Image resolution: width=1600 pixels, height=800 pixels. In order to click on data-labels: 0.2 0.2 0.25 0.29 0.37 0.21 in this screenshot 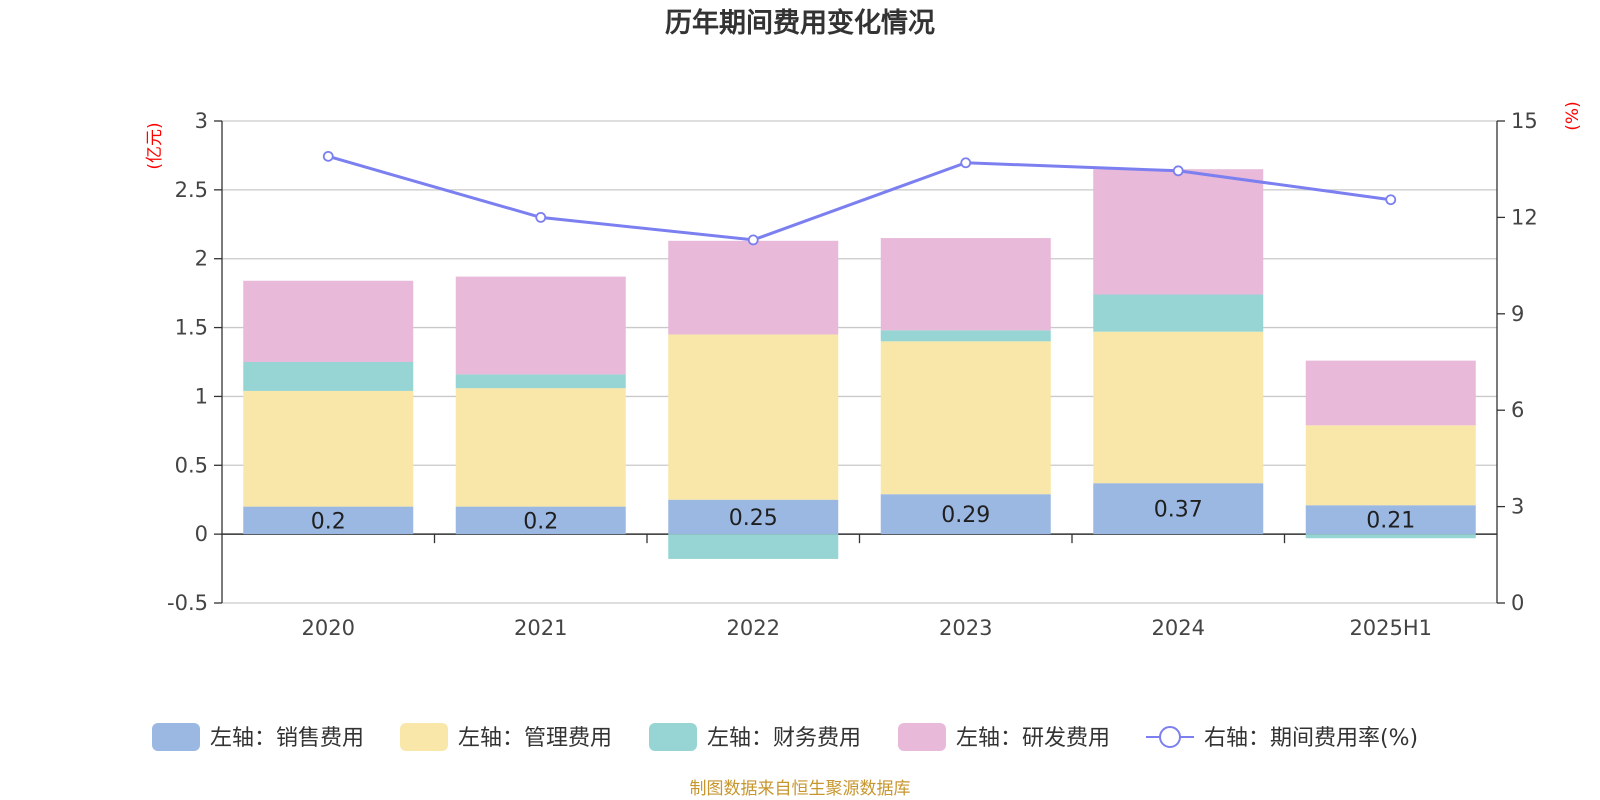, I will do `click(863, 516)`.